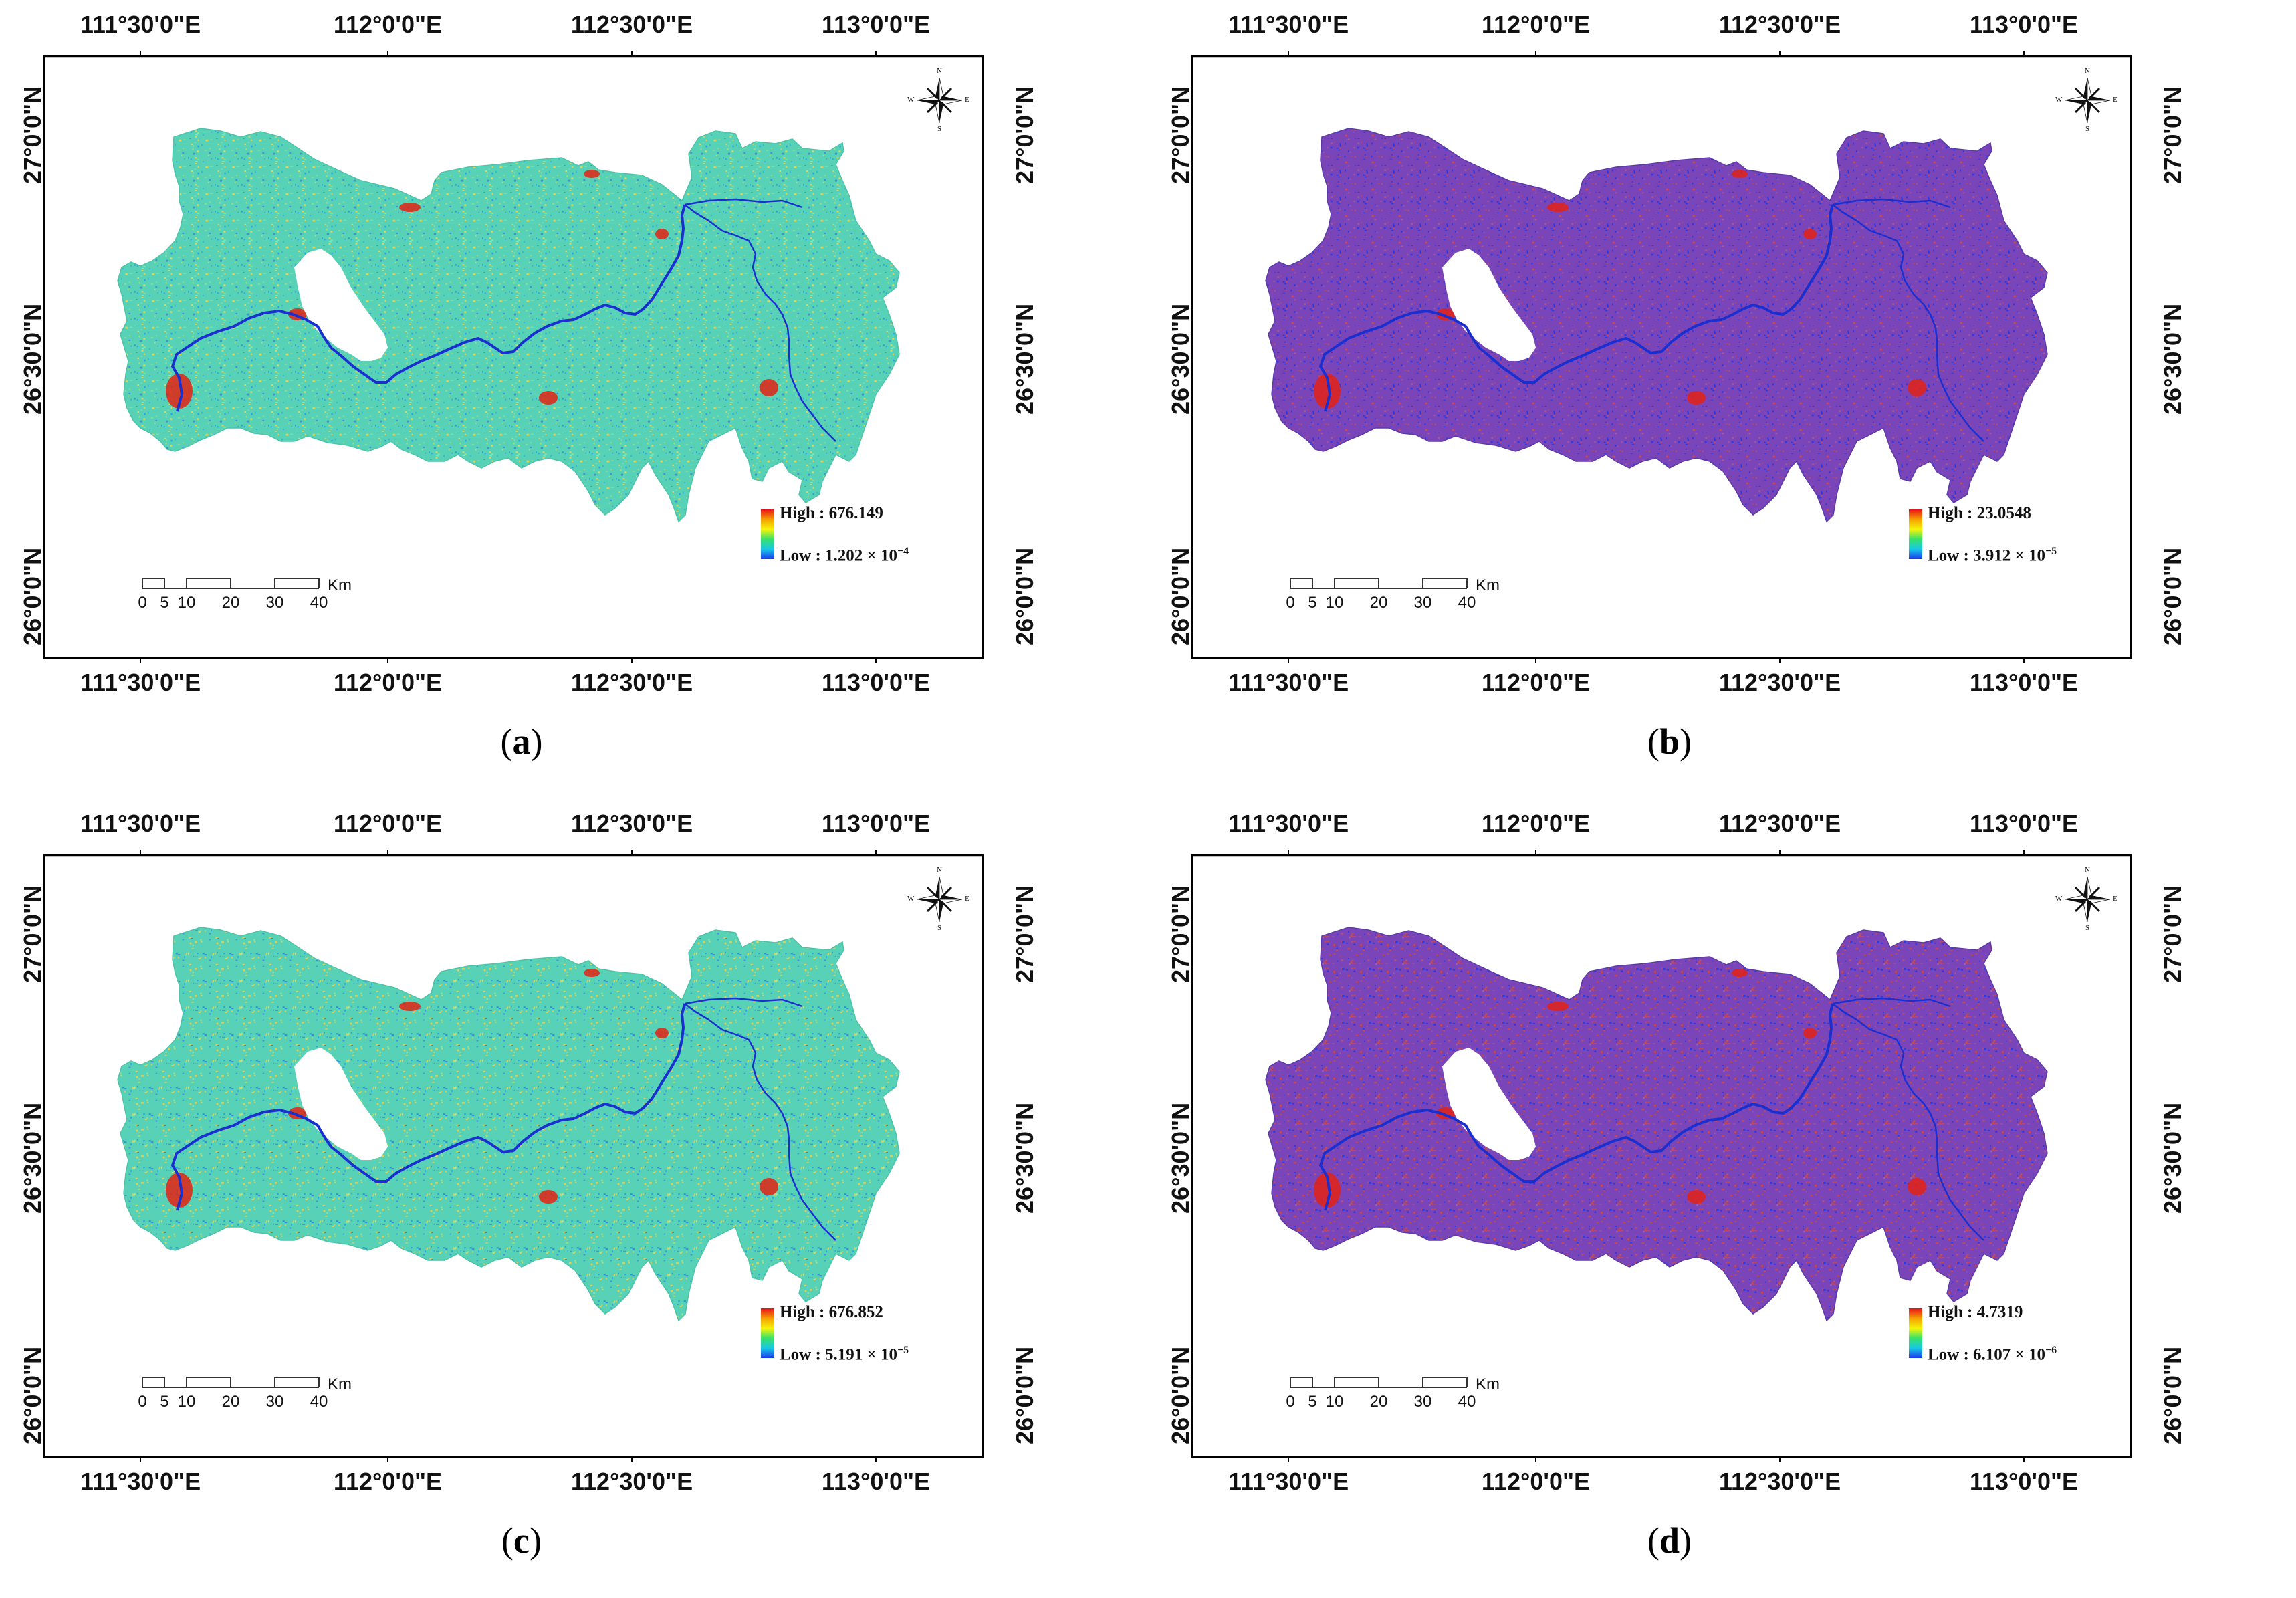 The width and height of the screenshot is (2296, 1598). What do you see at coordinates (1992, 1354) in the screenshot?
I see `legend-low-label: Low : 6.107 × 10−6` at bounding box center [1992, 1354].